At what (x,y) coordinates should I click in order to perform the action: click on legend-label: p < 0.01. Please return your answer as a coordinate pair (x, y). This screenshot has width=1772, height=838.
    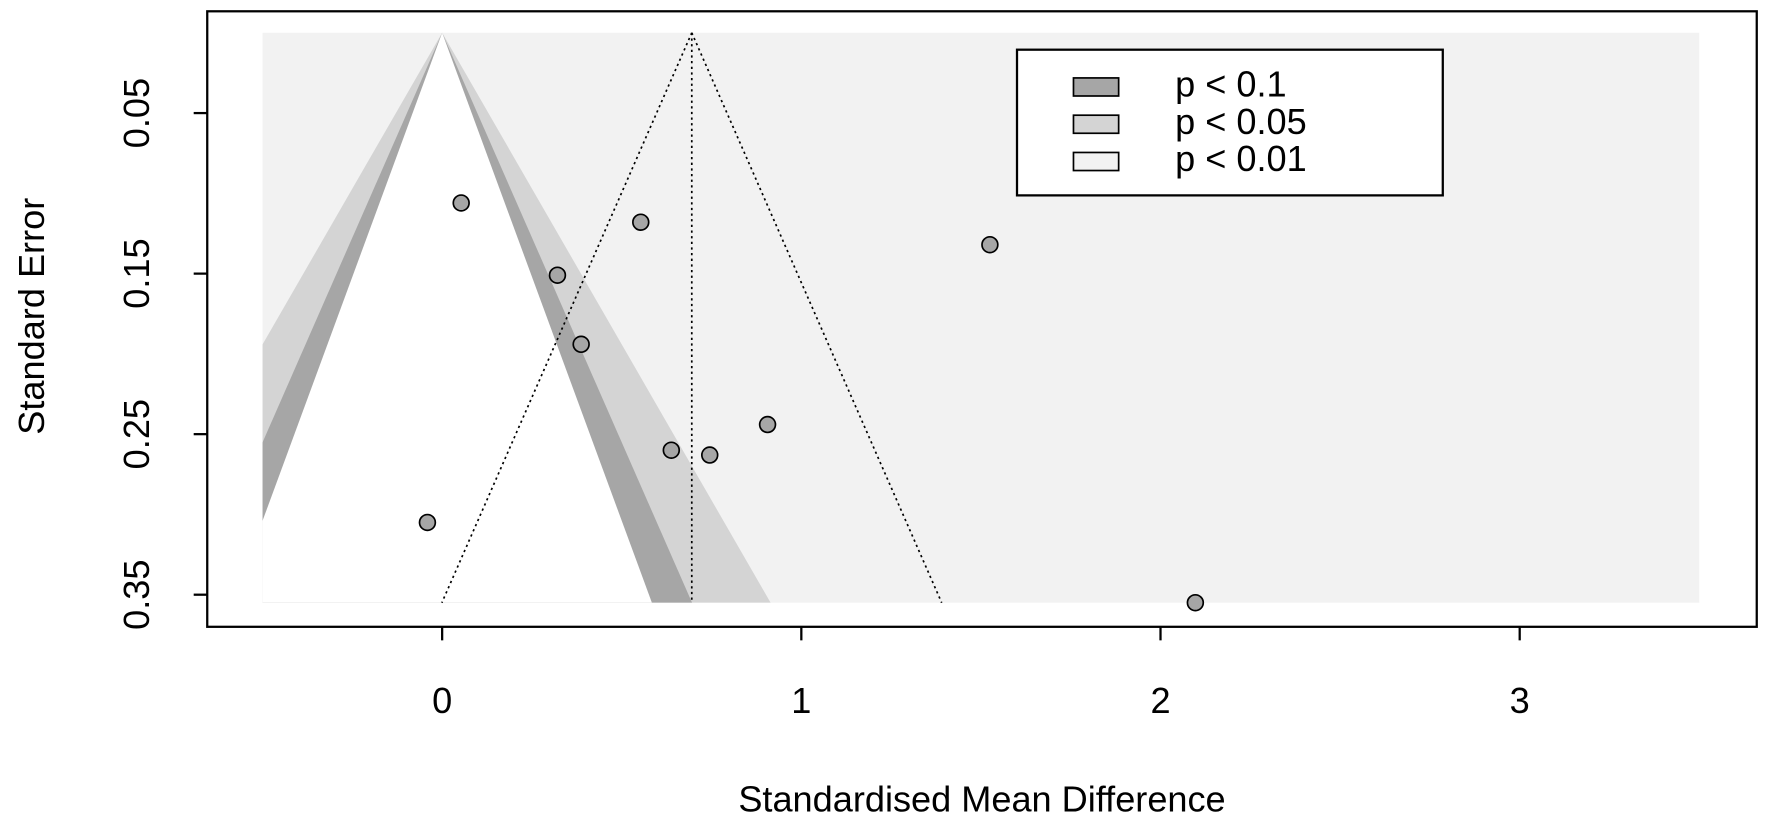
    Looking at the image, I should click on (1241, 158).